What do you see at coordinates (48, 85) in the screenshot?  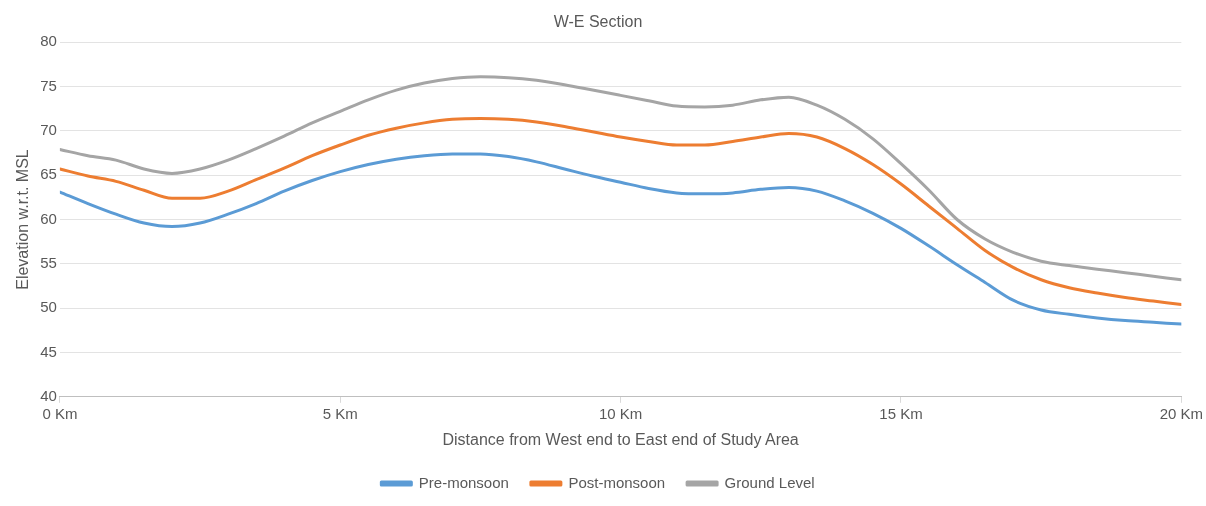 I see `y-tick-label: 75` at bounding box center [48, 85].